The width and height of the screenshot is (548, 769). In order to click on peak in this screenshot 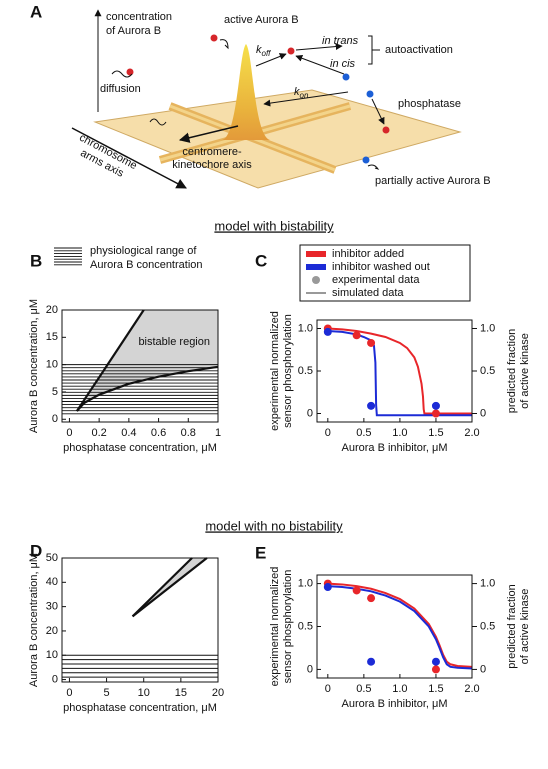, I will do `click(246, 92)`.